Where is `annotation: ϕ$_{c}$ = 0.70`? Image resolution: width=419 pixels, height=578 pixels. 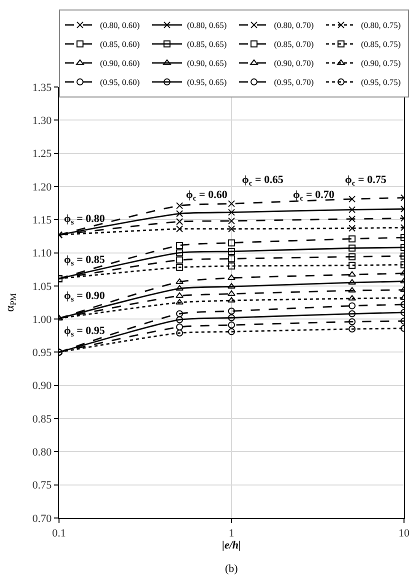
annotation: ϕ$_{c}$ = 0.70 is located at coordinates (314, 195).